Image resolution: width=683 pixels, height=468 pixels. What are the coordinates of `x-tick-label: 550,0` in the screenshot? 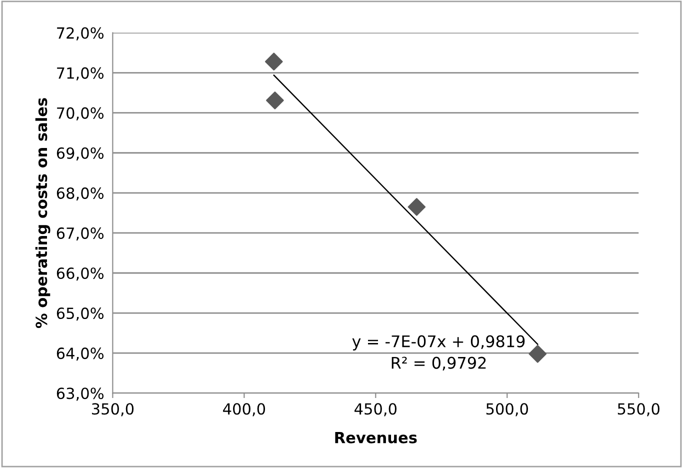 It's located at (639, 409).